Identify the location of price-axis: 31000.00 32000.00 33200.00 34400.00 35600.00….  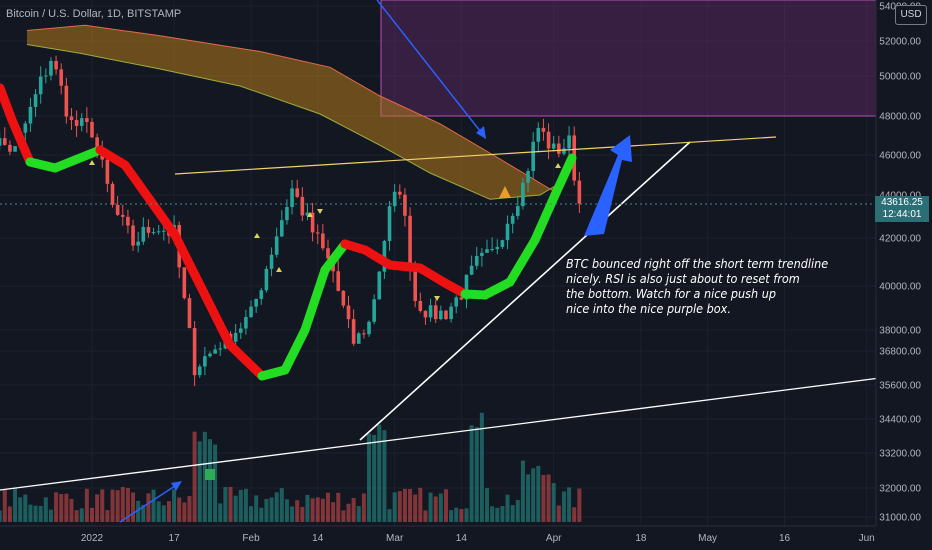
(903, 275).